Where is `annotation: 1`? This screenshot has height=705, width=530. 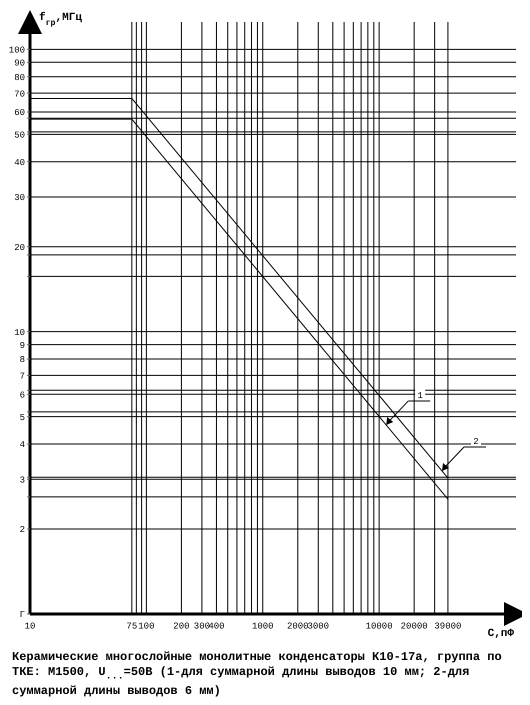 annotation: 1 is located at coordinates (420, 396).